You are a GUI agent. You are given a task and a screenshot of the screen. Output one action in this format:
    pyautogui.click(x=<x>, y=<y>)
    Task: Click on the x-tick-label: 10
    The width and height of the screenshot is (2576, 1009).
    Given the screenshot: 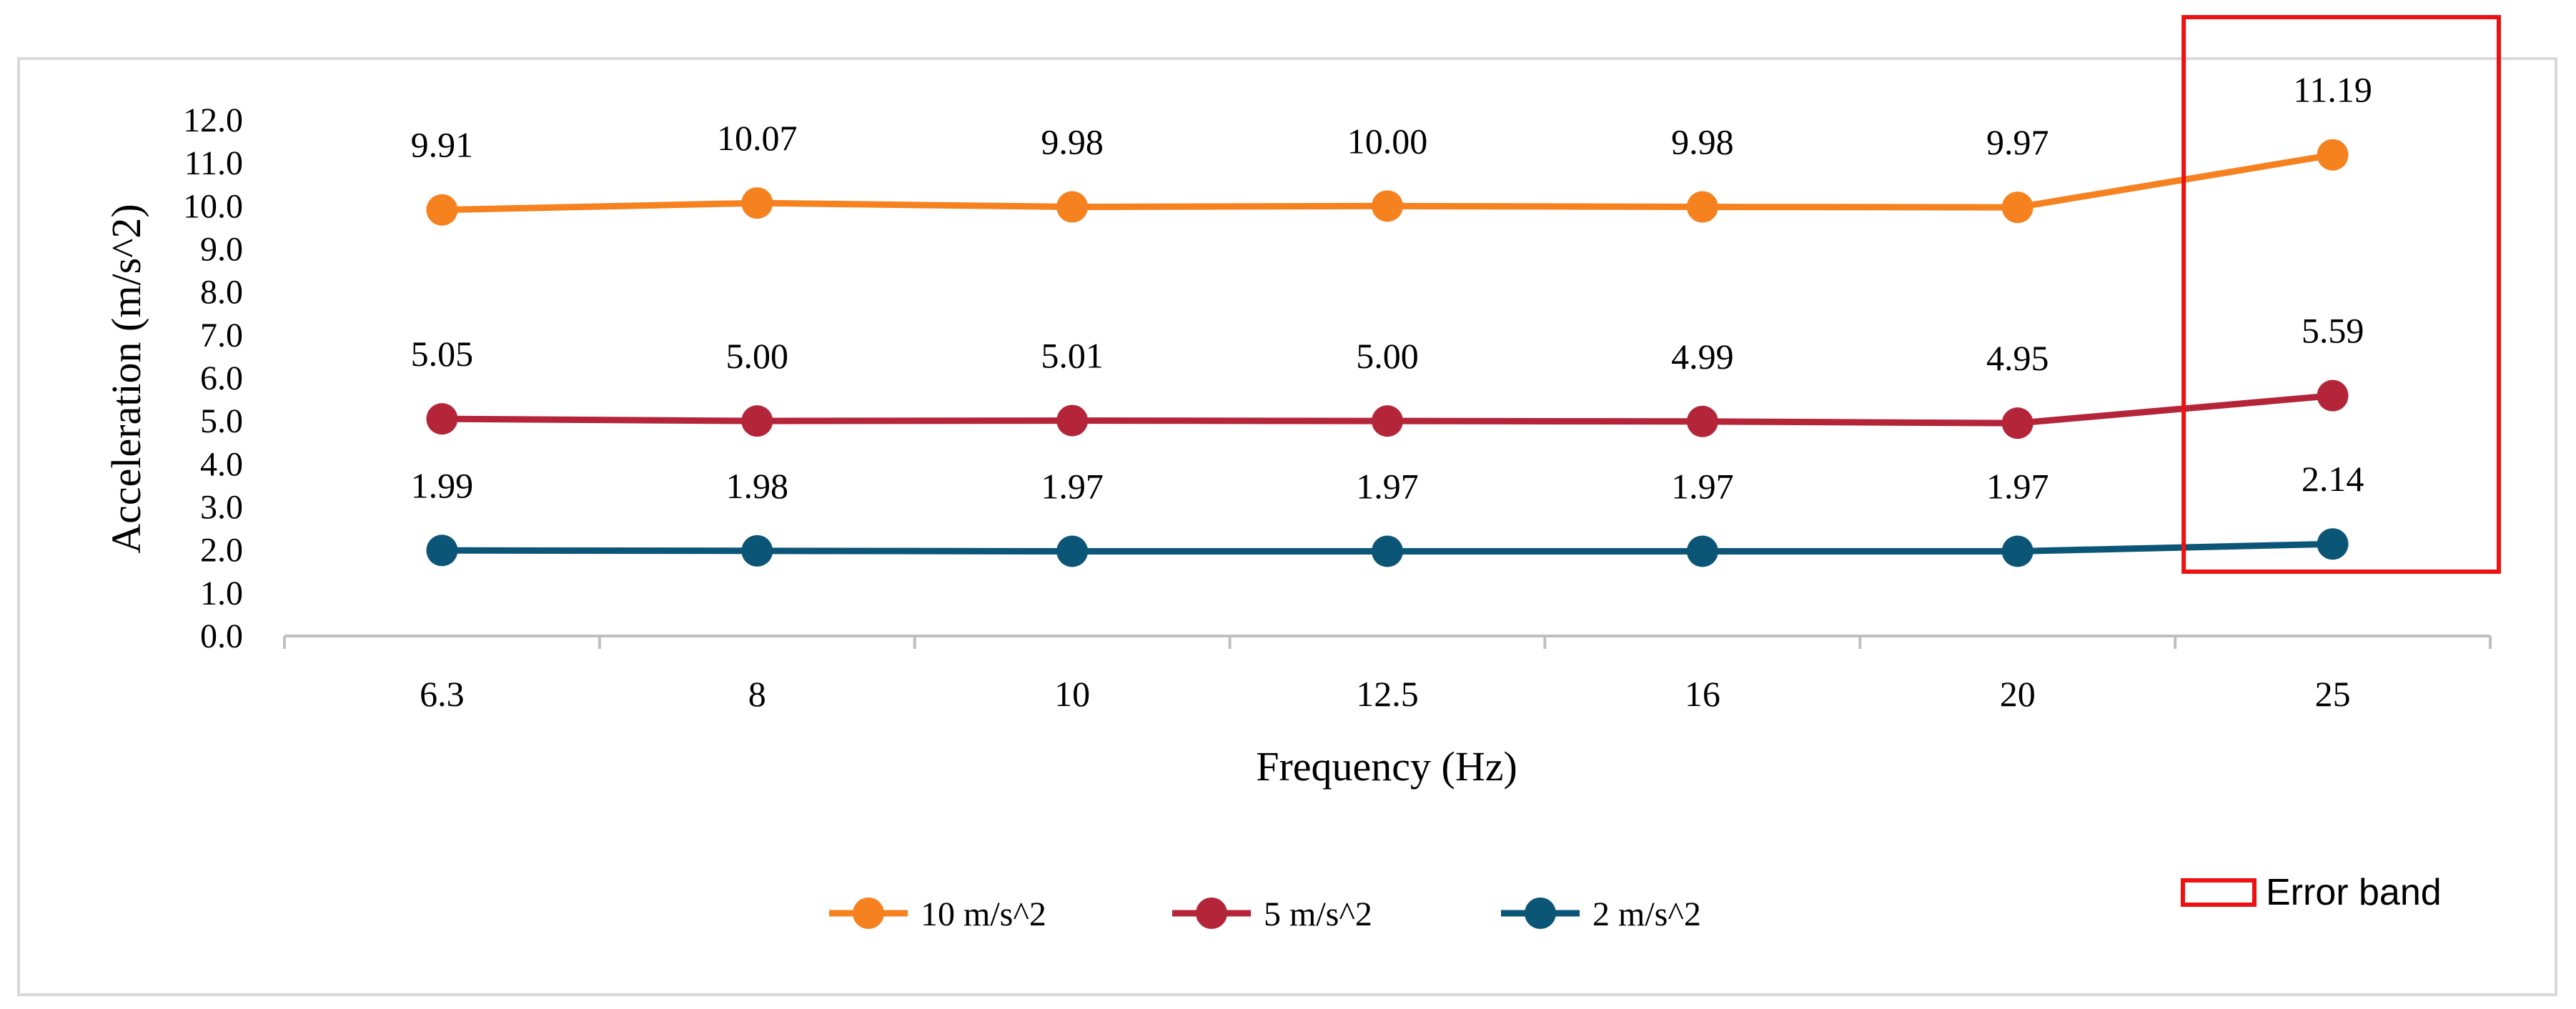 What is the action you would take?
    pyautogui.click(x=1072, y=694)
    